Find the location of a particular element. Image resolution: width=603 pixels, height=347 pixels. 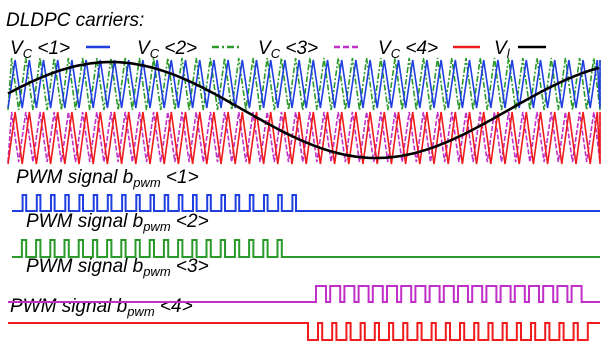

svg-text: VC <4> is located at coordinates (408, 49).